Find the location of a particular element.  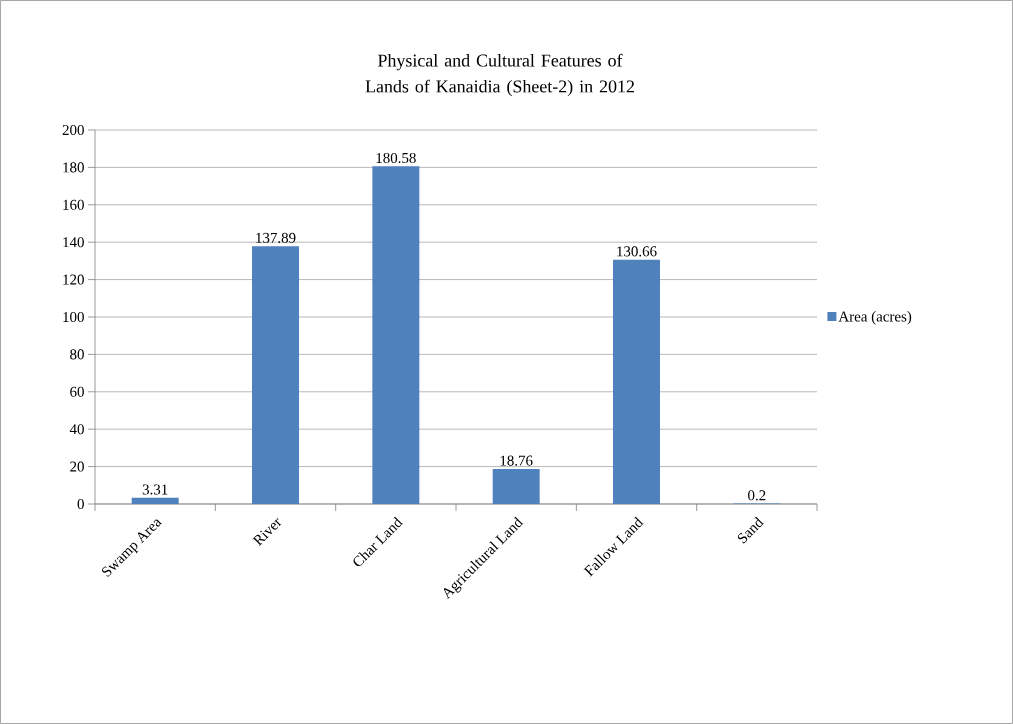

y-tick-label: 60 is located at coordinates (77, 391).